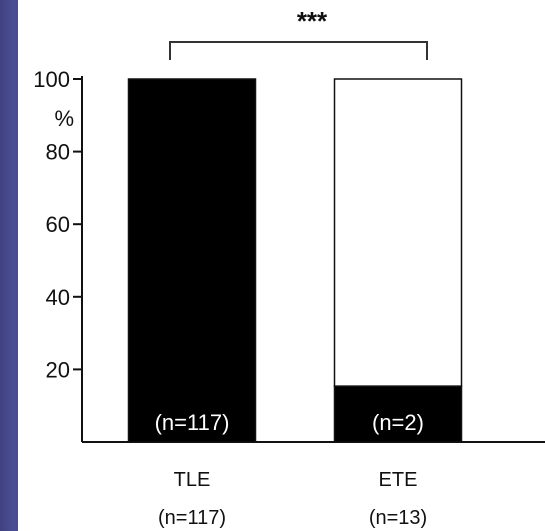 The image size is (545, 531). I want to click on bar-count-label-ete: (n=2), so click(398, 422).